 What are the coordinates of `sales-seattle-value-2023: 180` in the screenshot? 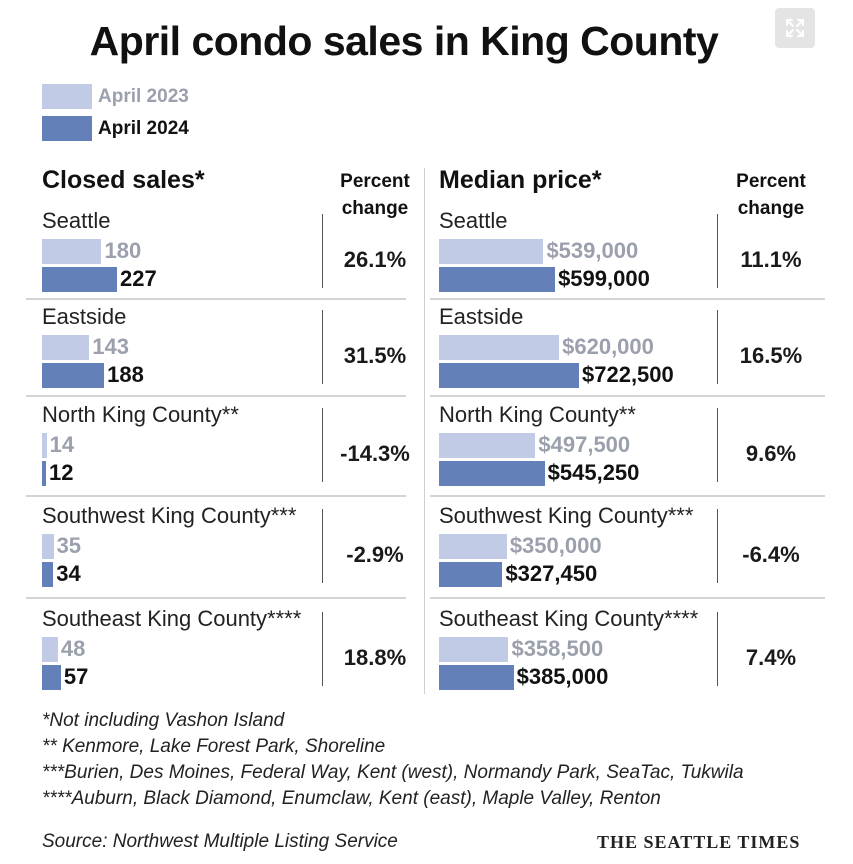 It's located at (123, 250).